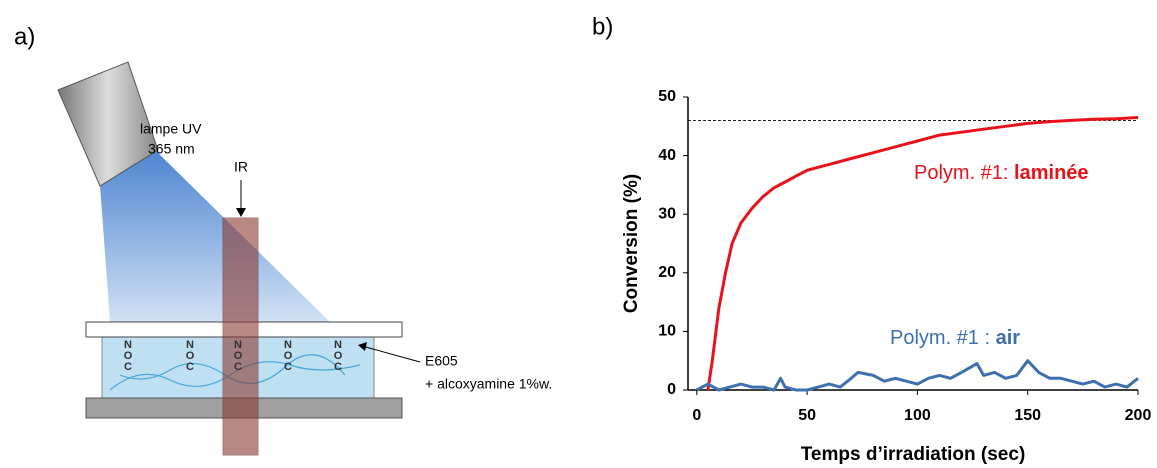 Image resolution: width=1157 pixels, height=468 pixels. What do you see at coordinates (241, 212) in the screenshot?
I see `ir-arrowhead` at bounding box center [241, 212].